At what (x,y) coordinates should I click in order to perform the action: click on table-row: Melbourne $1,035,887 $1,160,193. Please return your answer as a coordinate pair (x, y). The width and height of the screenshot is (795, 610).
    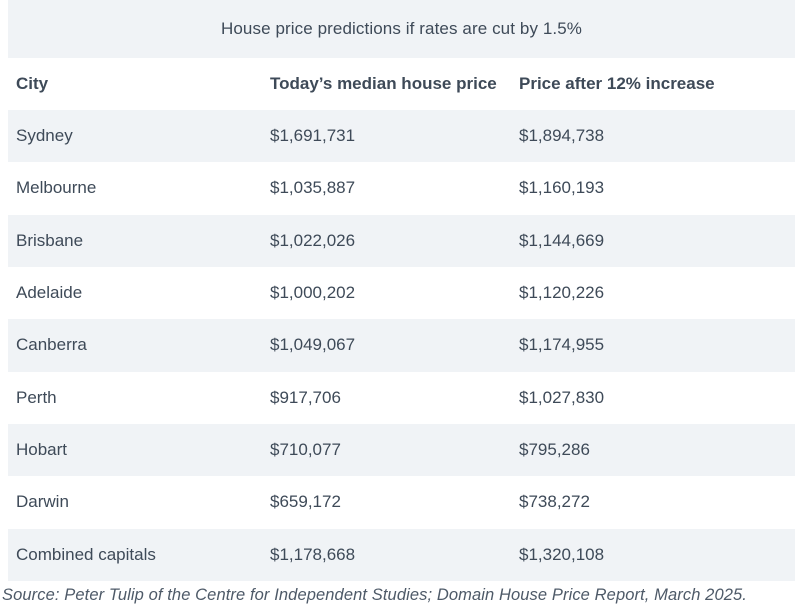
    Looking at the image, I should click on (401, 188).